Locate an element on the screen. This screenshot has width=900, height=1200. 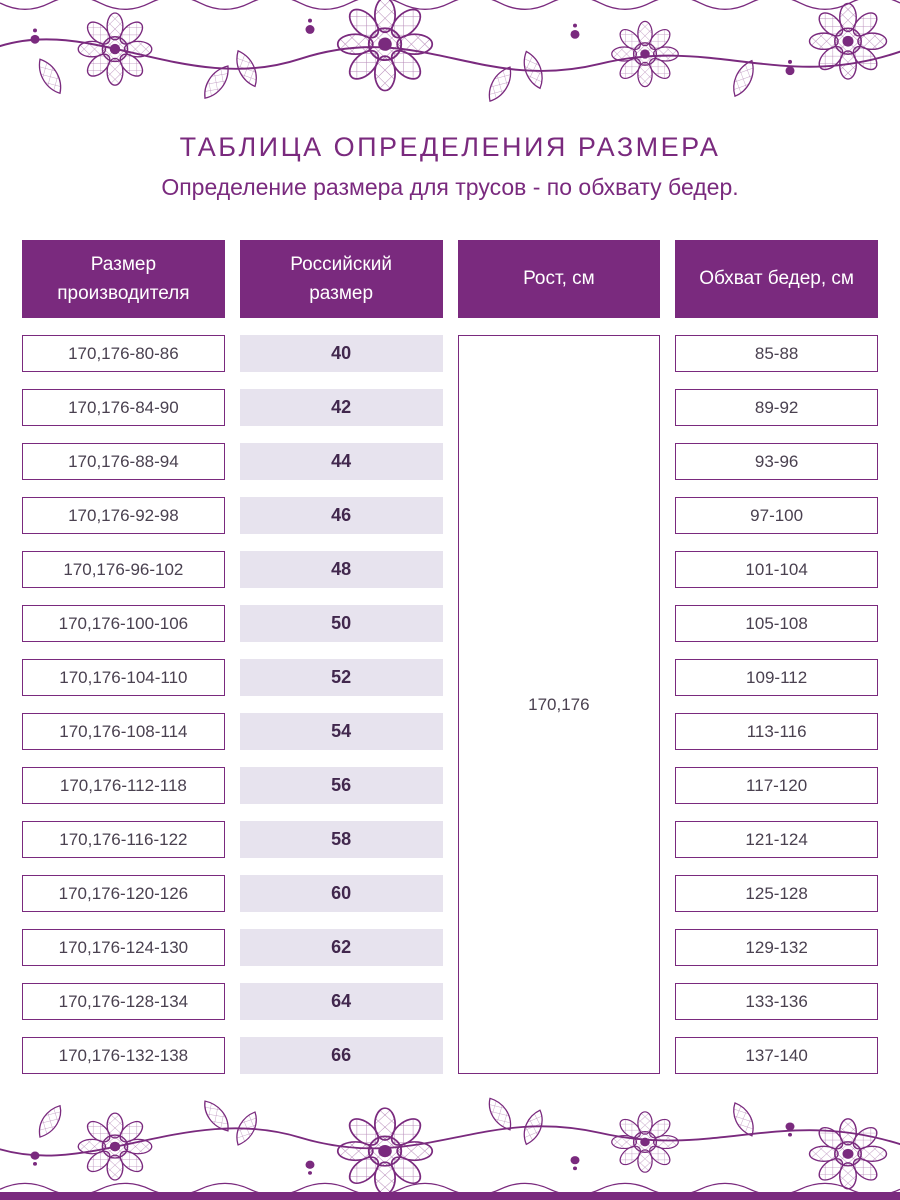
page-title: ТАБЛИЦА ОПРЕДЕЛЕНИЯ РАЗМЕРА is located at coordinates (450, 147).